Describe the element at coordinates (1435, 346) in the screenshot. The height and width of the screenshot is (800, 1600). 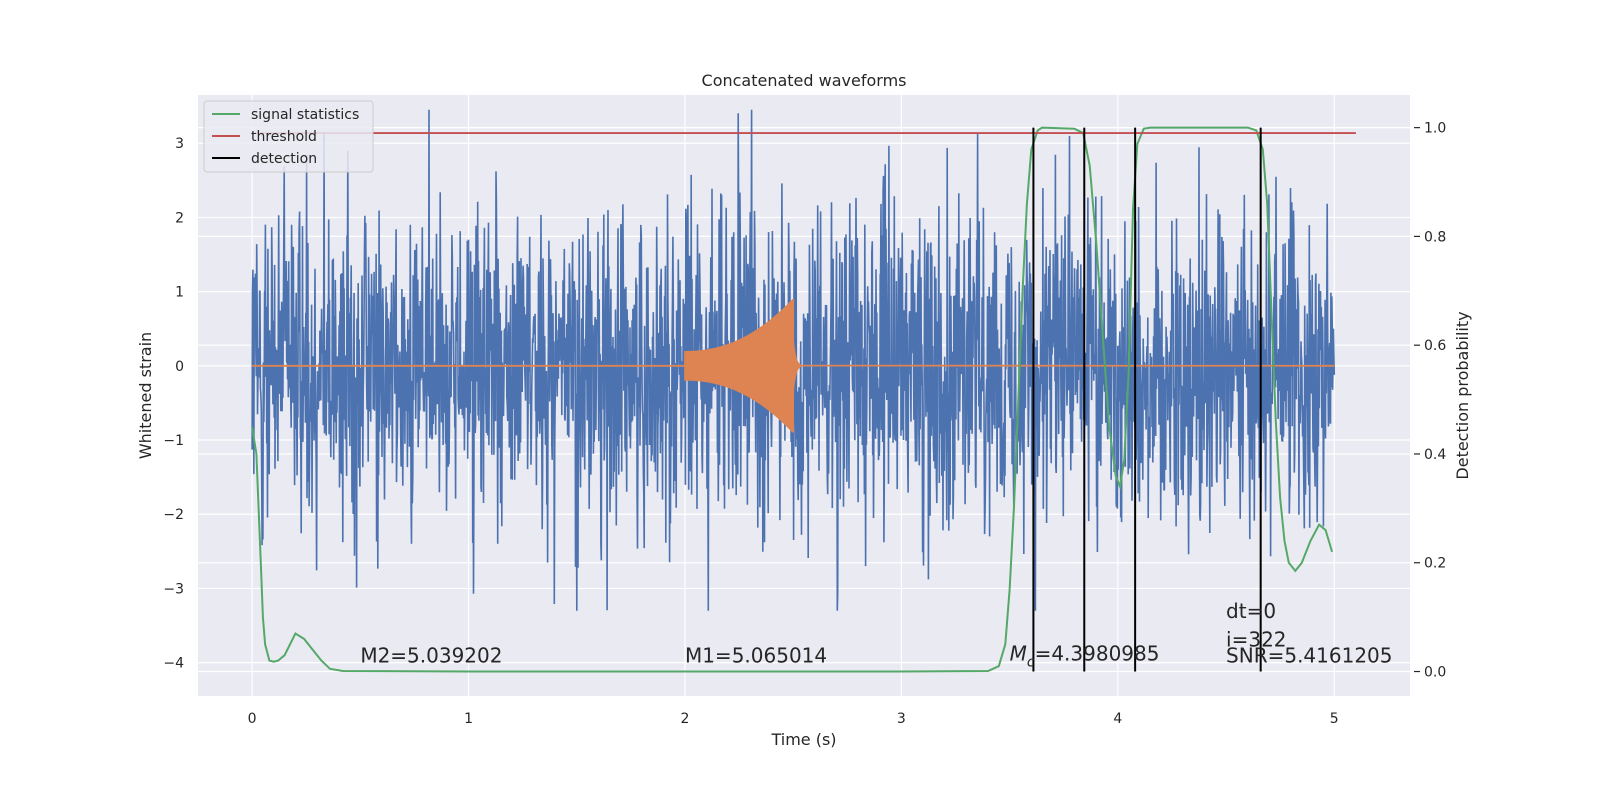
I see `y2-tick-label: 0.6` at that location.